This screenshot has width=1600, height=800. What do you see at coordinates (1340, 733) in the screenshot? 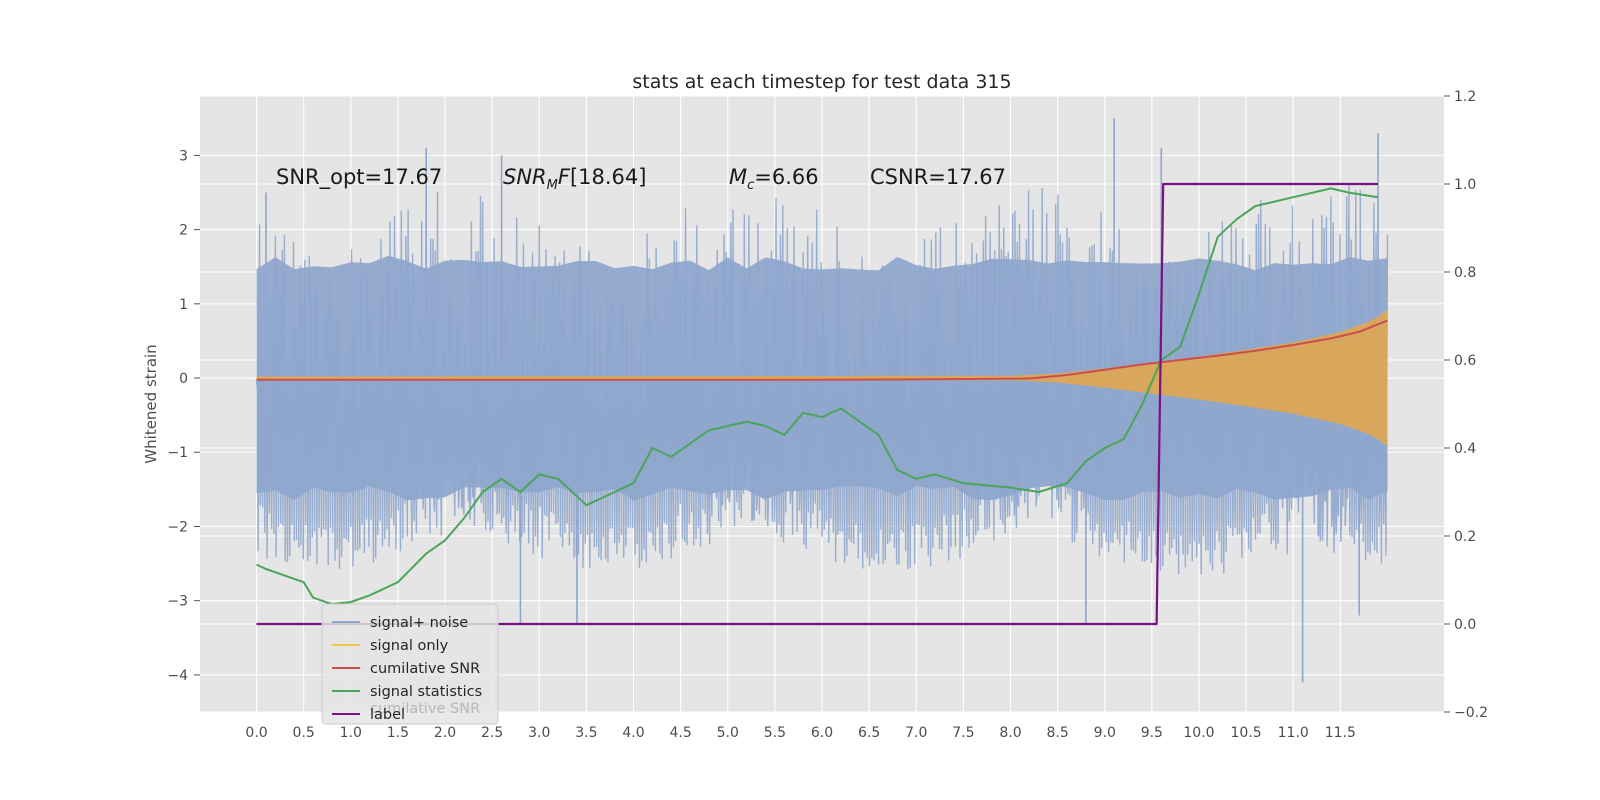
I see `x-tick-label: 11.5` at bounding box center [1340, 733].